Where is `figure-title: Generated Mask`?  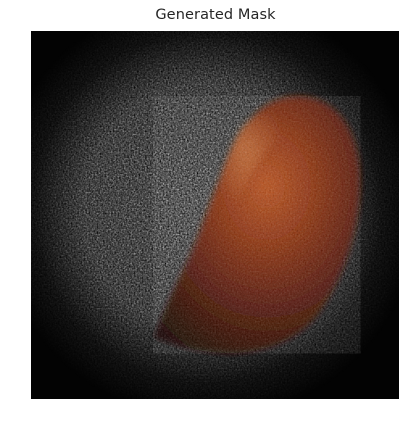
figure-title: Generated Mask is located at coordinates (215, 15).